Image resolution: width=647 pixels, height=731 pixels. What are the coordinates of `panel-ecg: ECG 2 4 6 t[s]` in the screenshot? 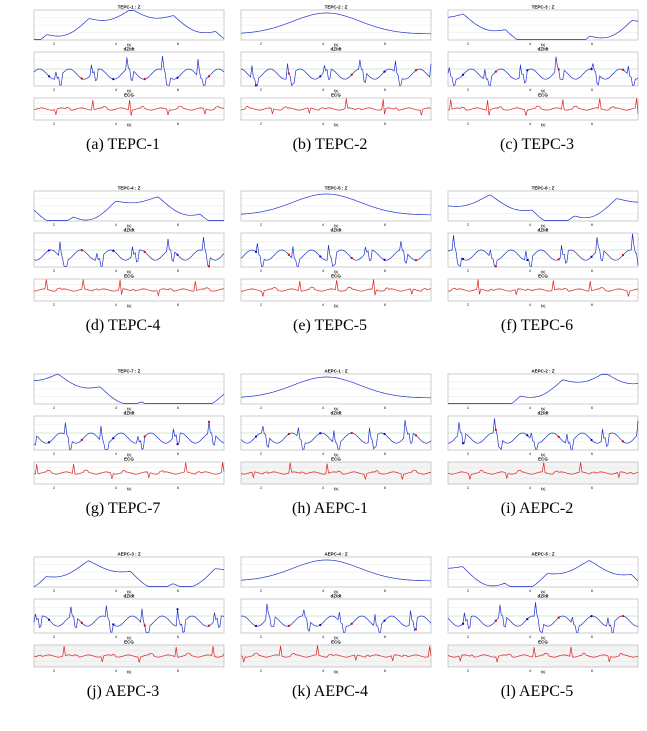 It's located at (336, 474).